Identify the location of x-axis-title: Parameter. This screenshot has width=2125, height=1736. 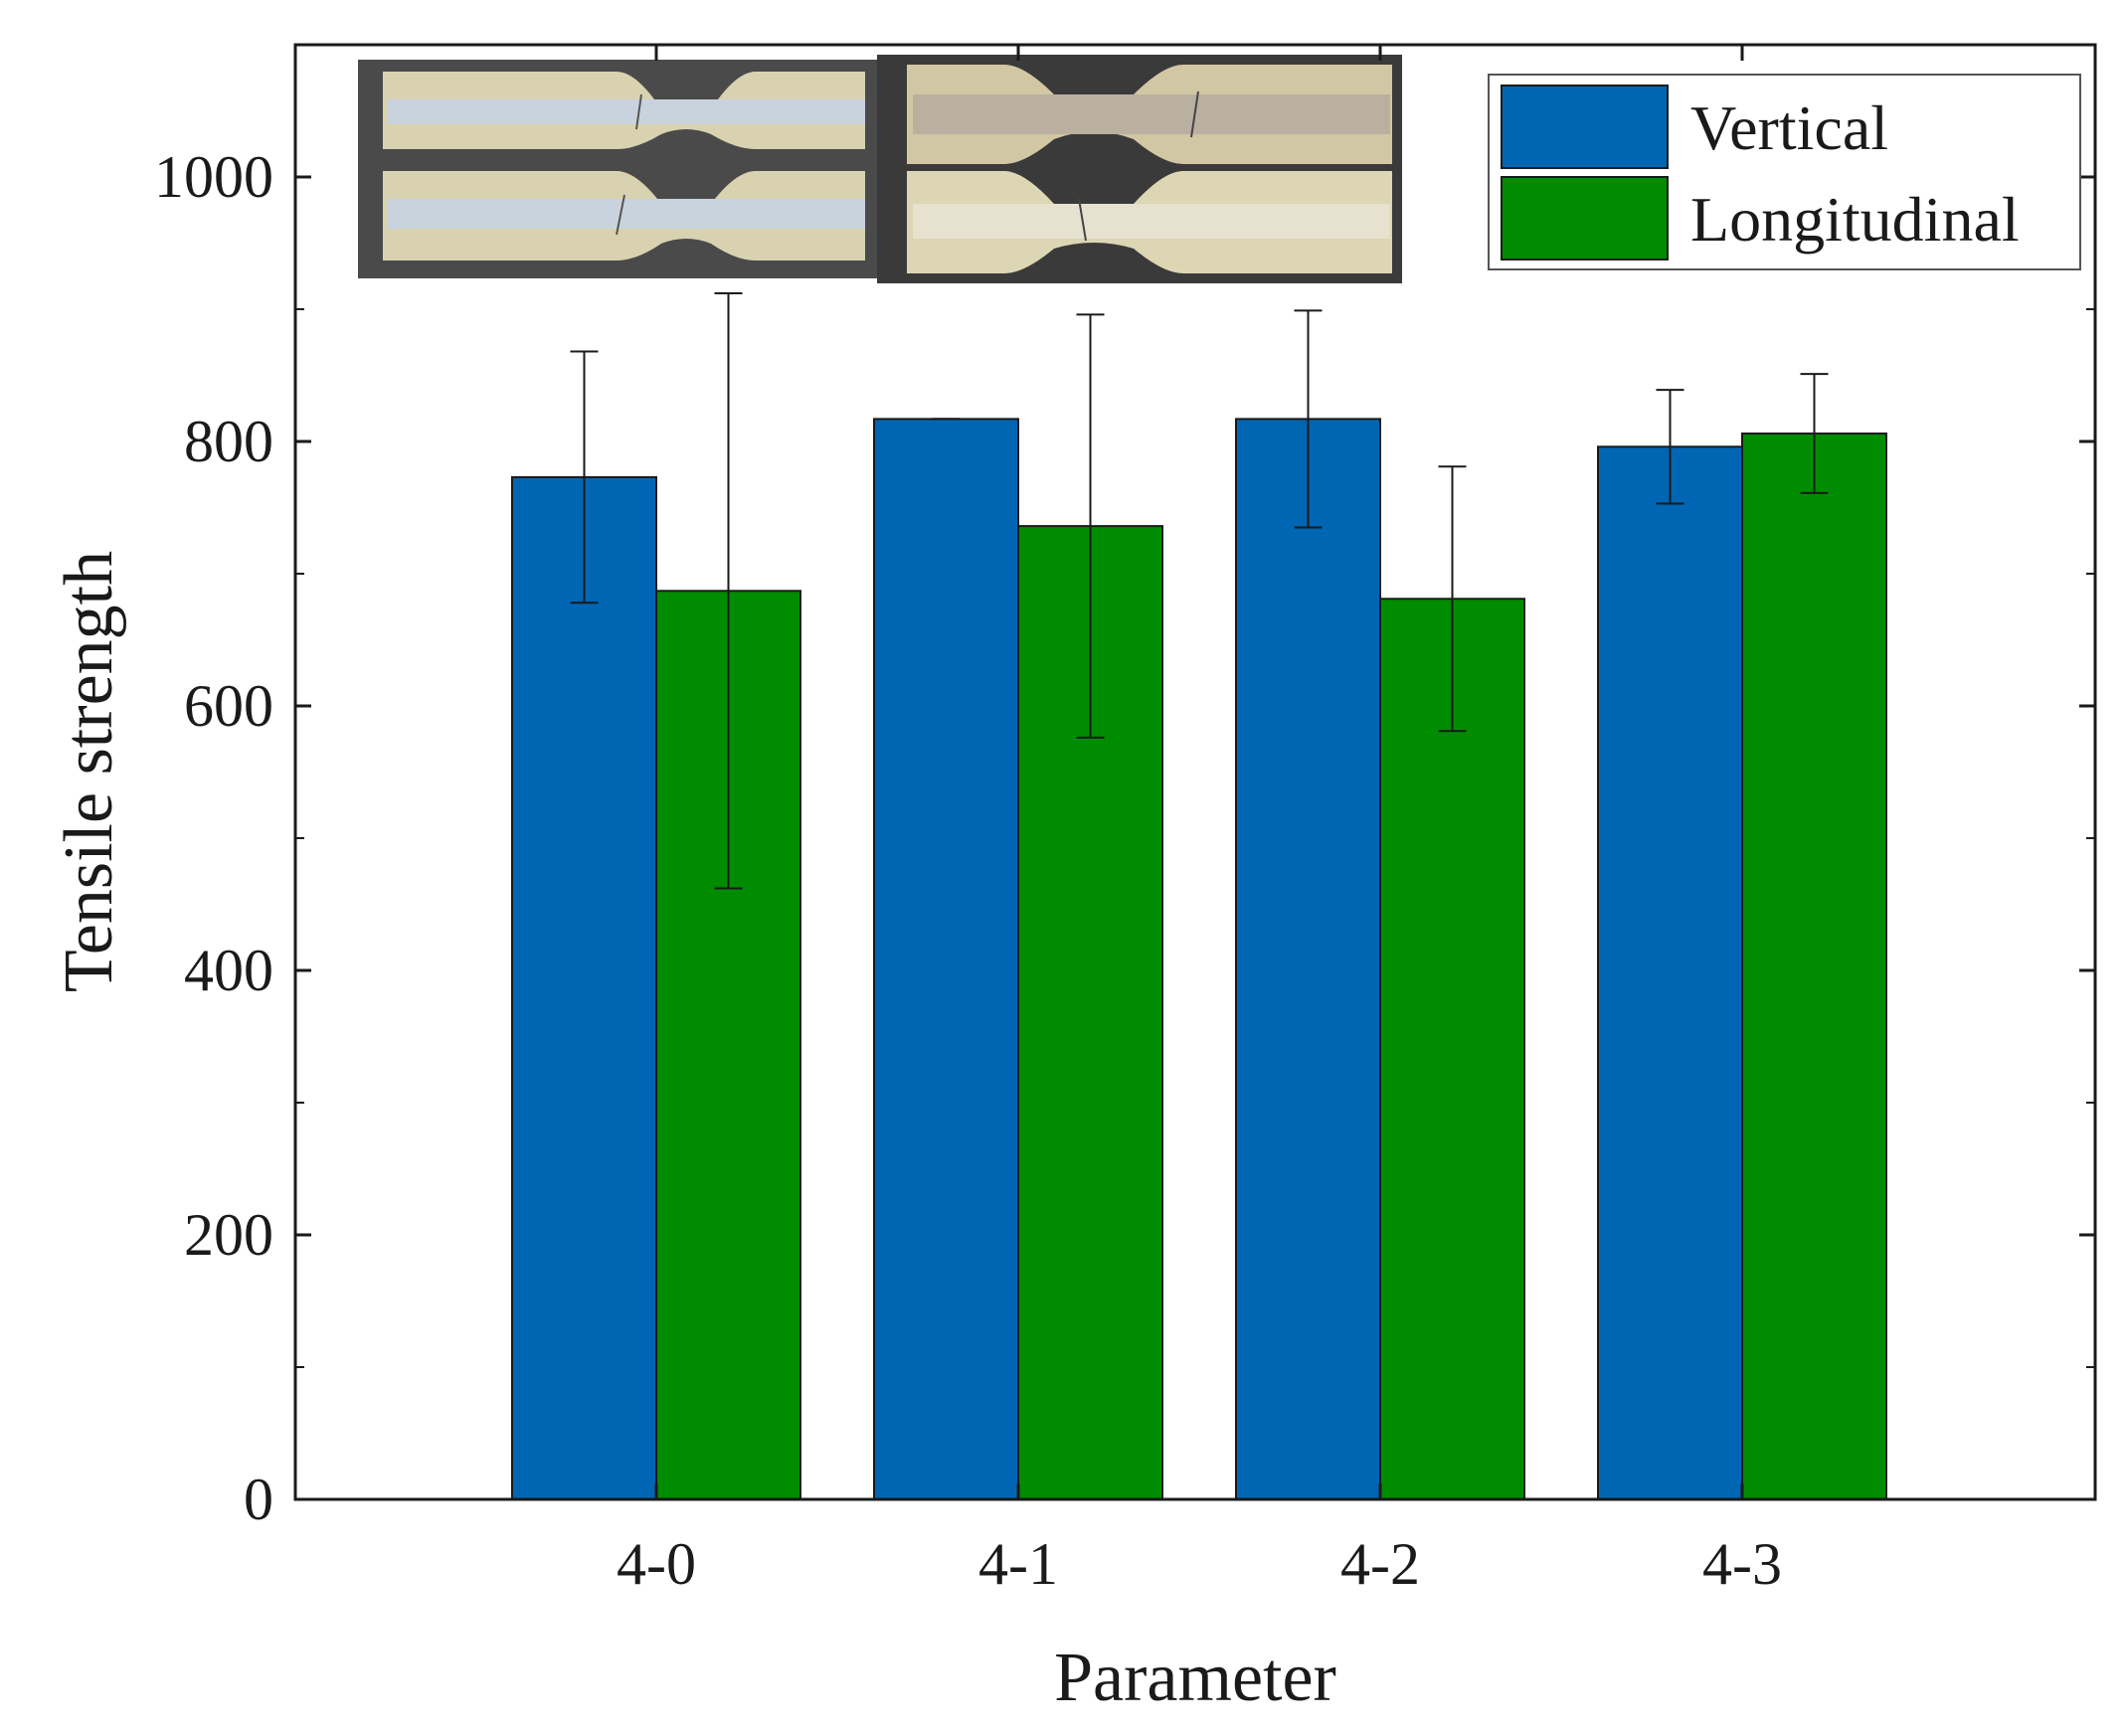
(1195, 1678).